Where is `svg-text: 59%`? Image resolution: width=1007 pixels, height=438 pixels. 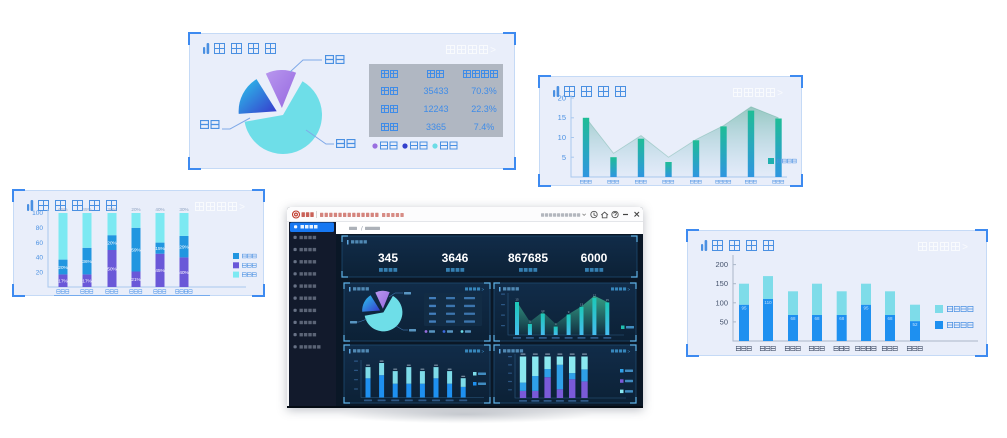 svg-text: 59% is located at coordinates (135, 249).